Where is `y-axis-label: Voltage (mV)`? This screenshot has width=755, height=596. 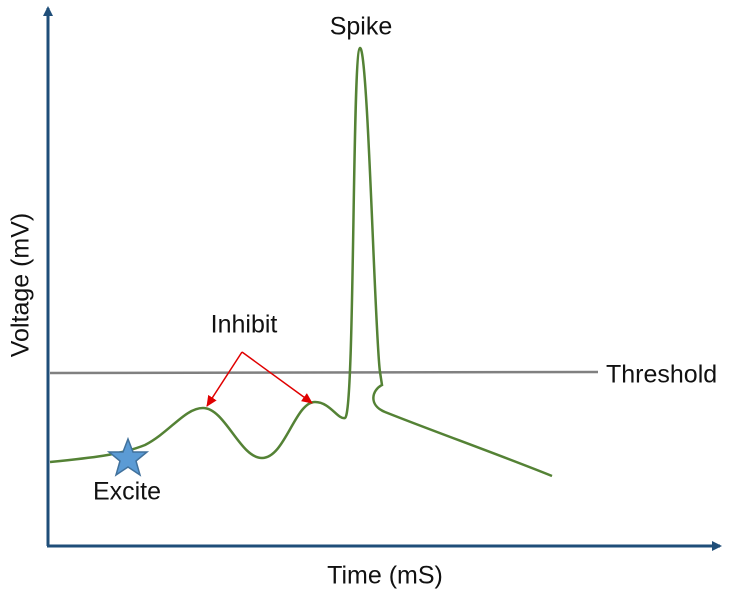
y-axis-label: Voltage (mV) is located at coordinates (21, 285).